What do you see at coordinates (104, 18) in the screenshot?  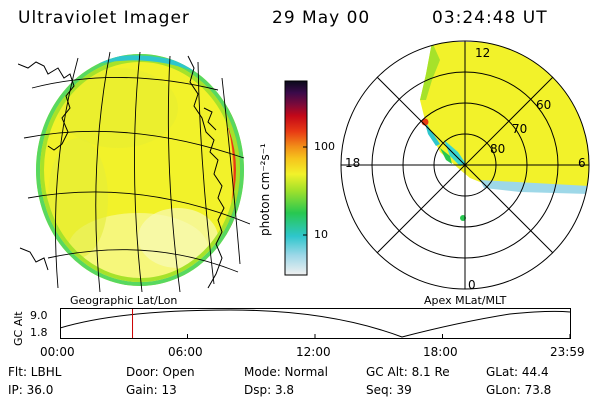 I see `instrument-title: Ultraviolet Imager` at bounding box center [104, 18].